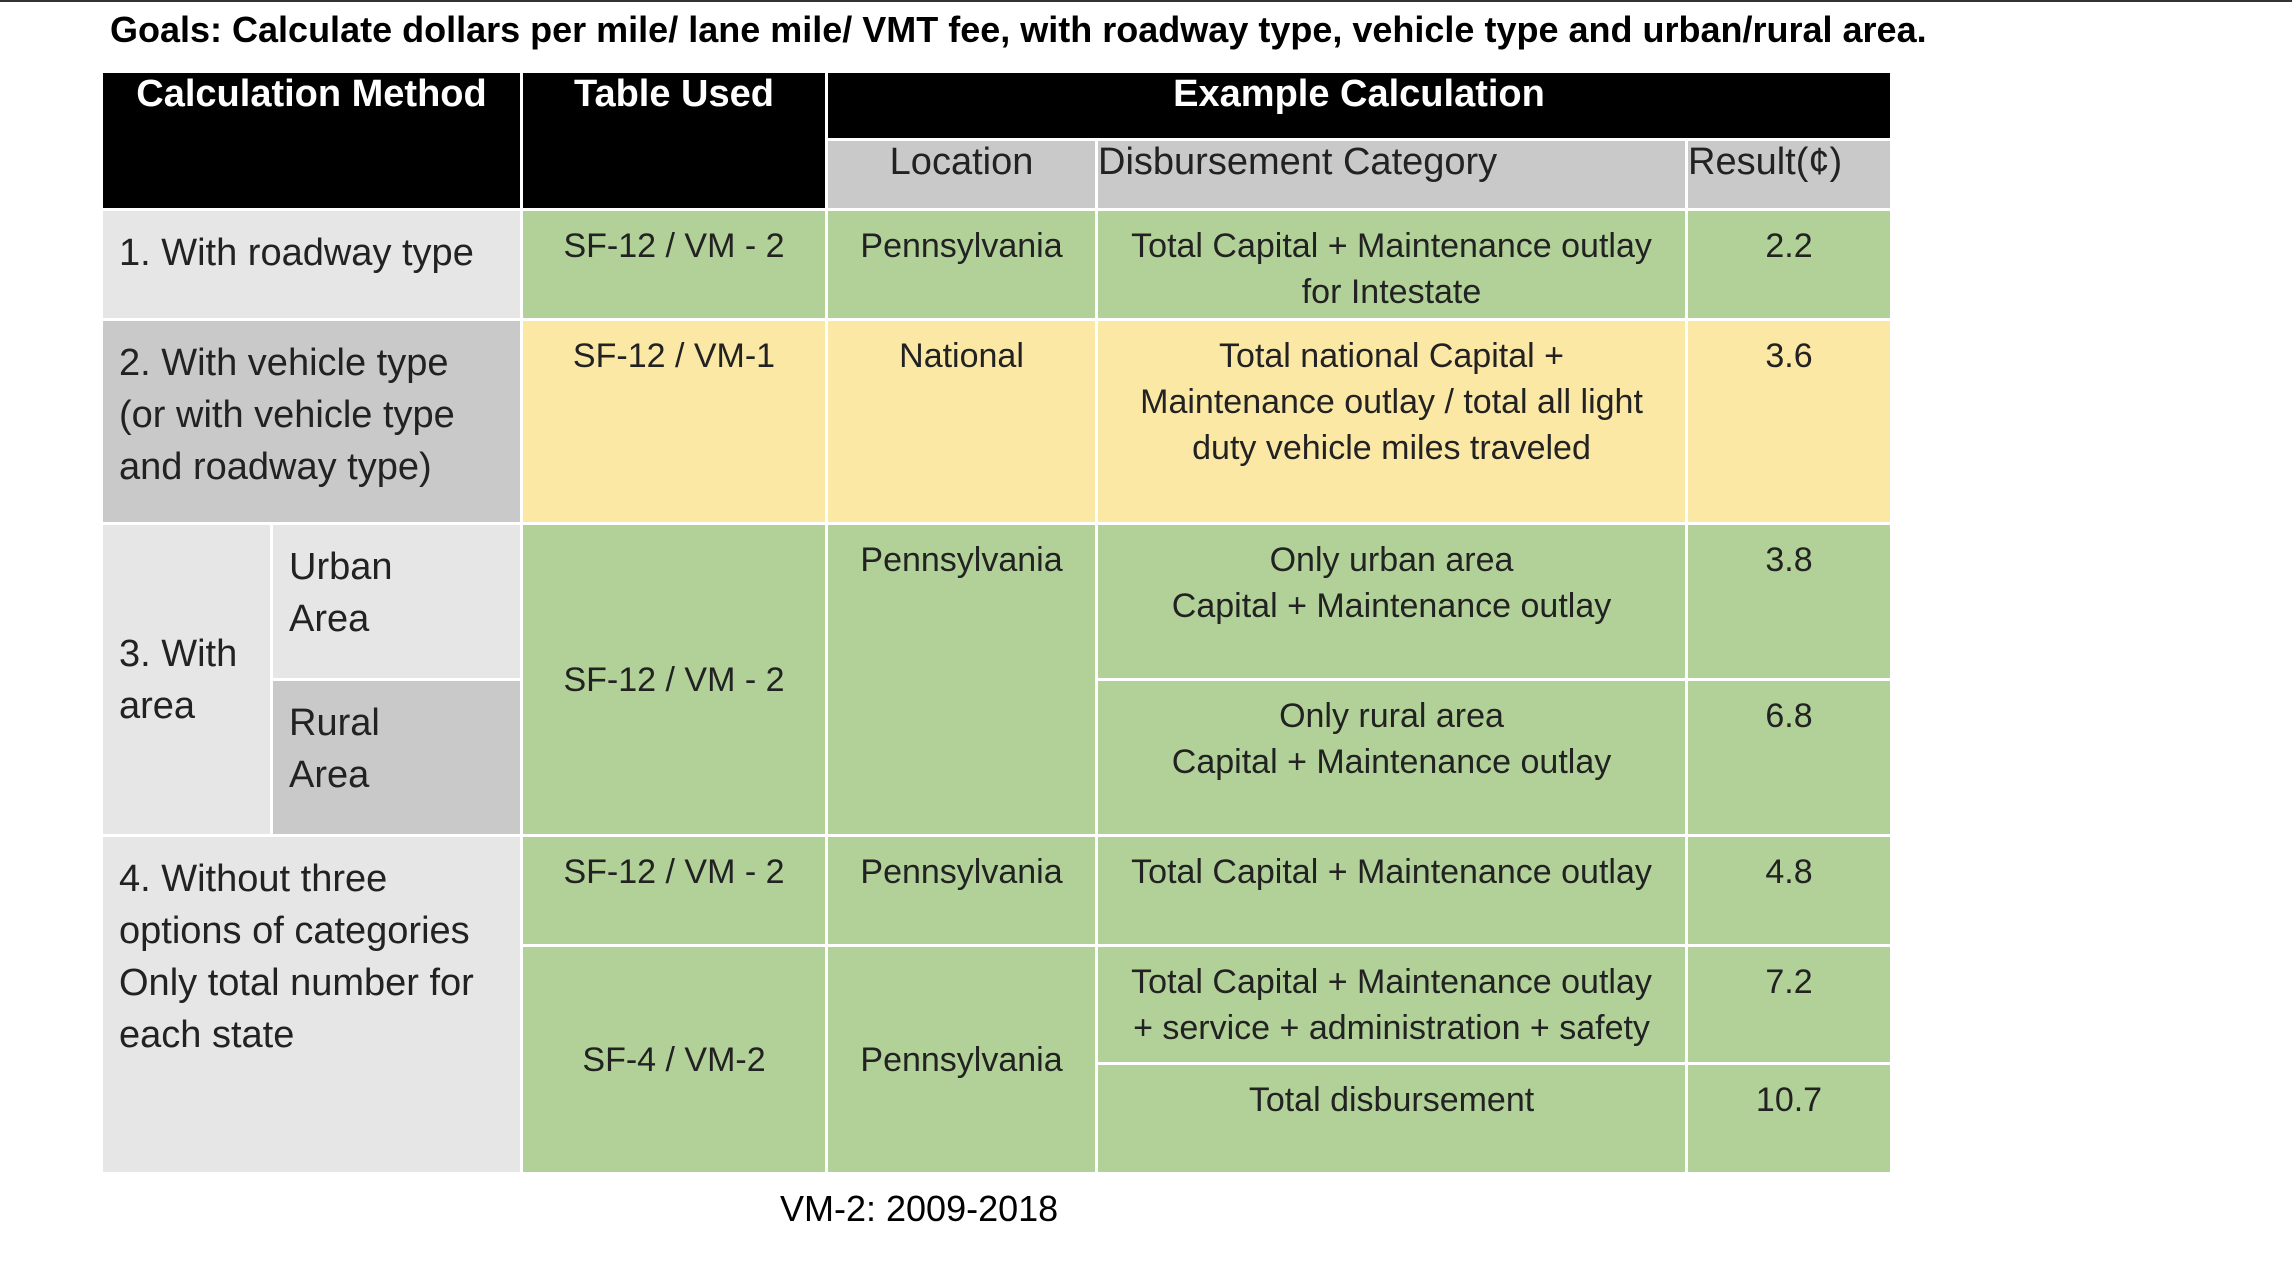 This screenshot has width=2292, height=1284. What do you see at coordinates (1391, 716) in the screenshot?
I see `category-line: Only rural area` at bounding box center [1391, 716].